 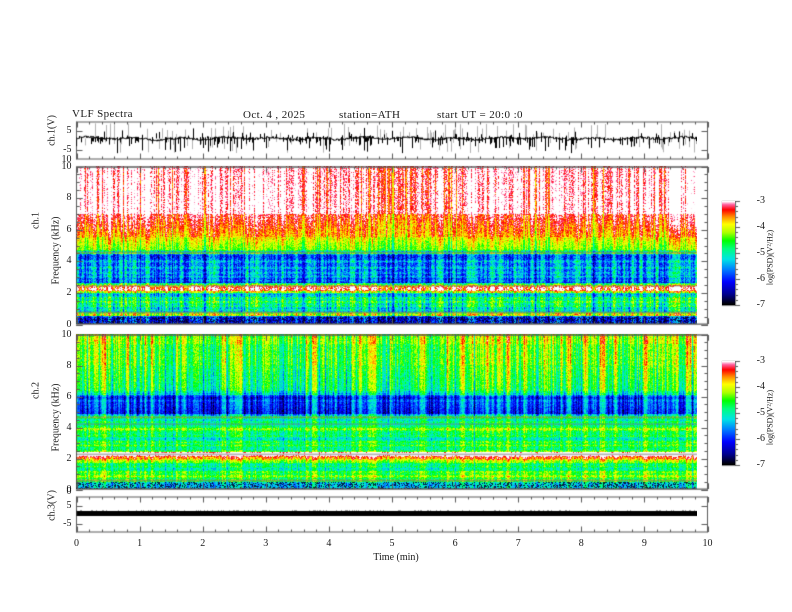 What do you see at coordinates (728, 413) in the screenshot?
I see `colorbar-ch2` at bounding box center [728, 413].